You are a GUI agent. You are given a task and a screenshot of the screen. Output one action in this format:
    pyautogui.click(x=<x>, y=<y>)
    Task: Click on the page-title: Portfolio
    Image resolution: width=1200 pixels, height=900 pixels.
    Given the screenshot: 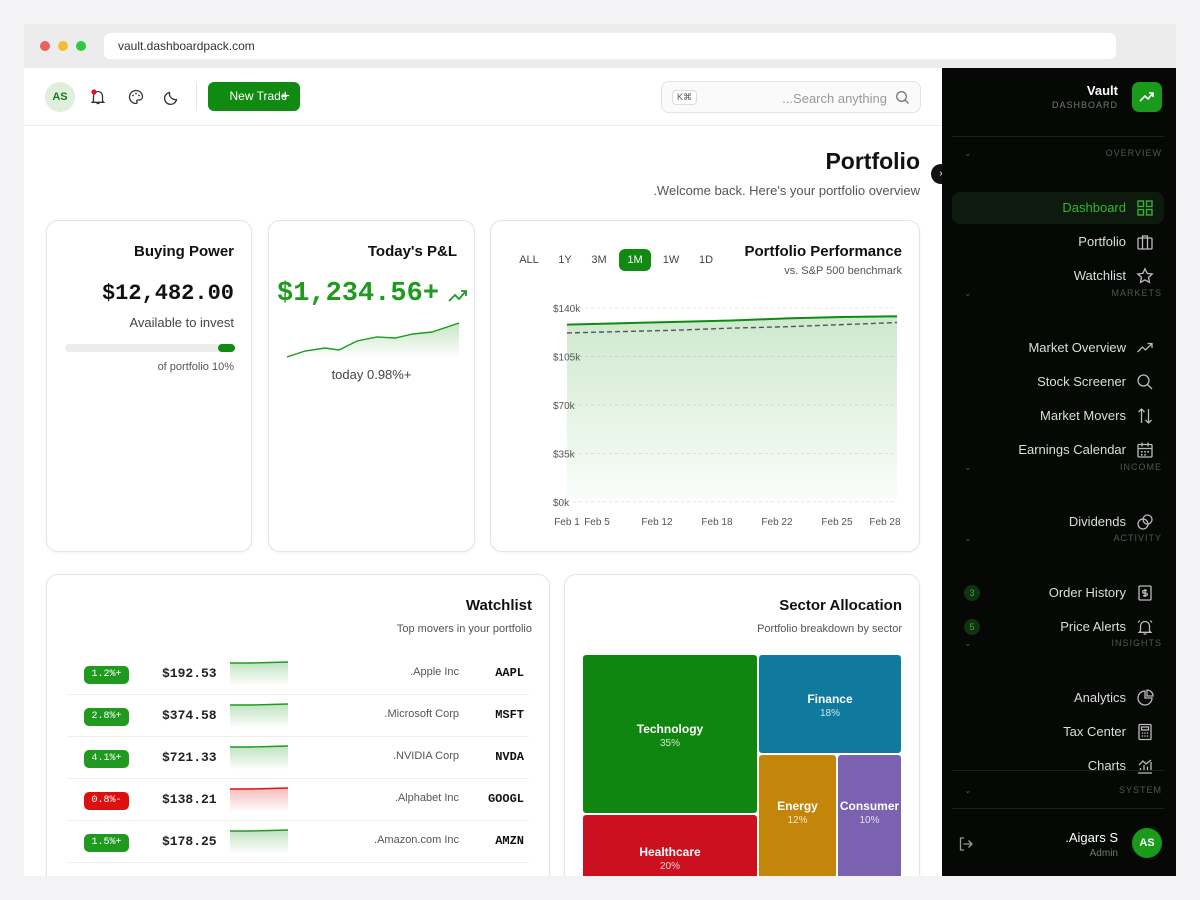 What is the action you would take?
    pyautogui.click(x=872, y=161)
    